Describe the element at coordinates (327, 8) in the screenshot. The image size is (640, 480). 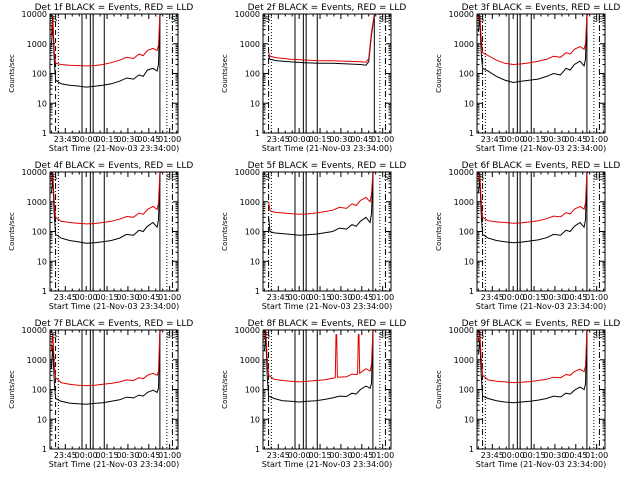
I see `panel-title: Det 2f BLACK = Events, RED = LLD` at that location.